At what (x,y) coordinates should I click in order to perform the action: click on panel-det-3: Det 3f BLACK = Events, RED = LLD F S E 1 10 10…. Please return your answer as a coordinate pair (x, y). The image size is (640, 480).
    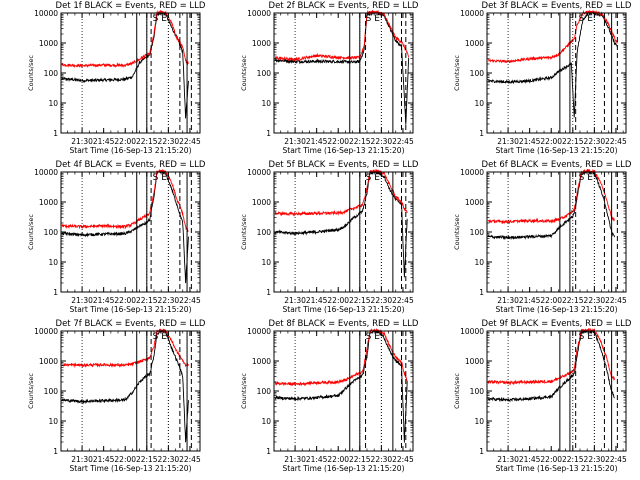
    Looking at the image, I should click on (542, 78).